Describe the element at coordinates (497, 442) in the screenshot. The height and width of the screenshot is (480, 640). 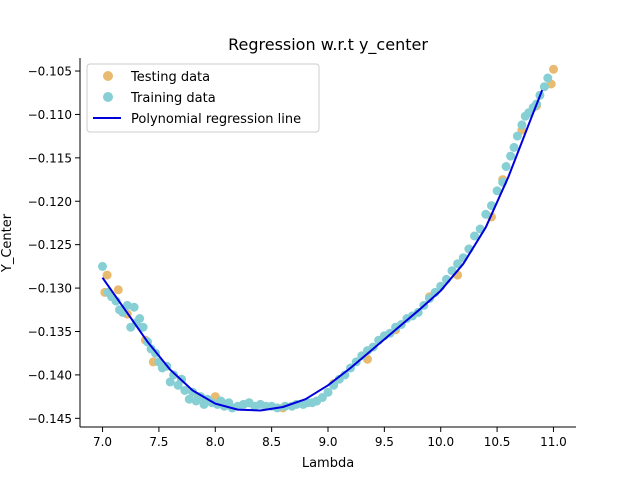
I see `x-tick-label: 10.5` at that location.